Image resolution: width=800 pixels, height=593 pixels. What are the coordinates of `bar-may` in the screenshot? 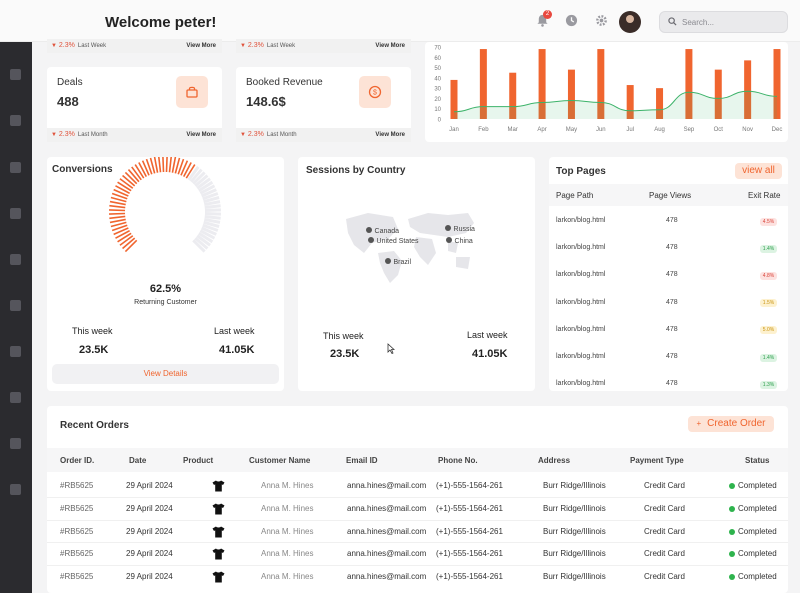 It's located at (571, 94).